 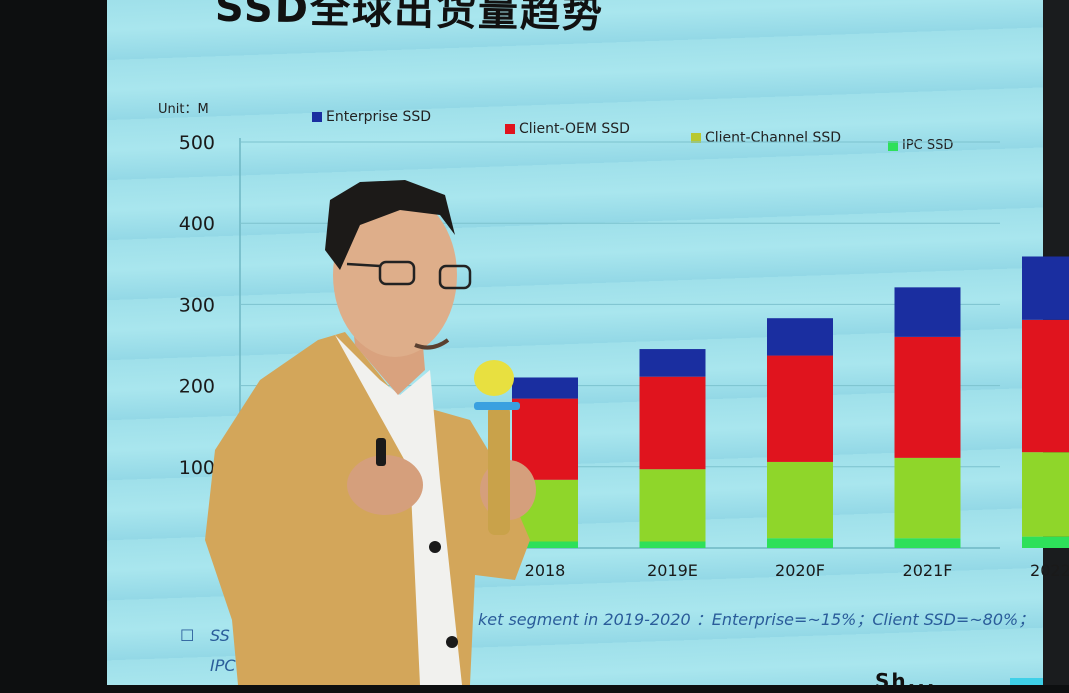 I want to click on footnote-bullet-text: SS, so click(x=220, y=635).